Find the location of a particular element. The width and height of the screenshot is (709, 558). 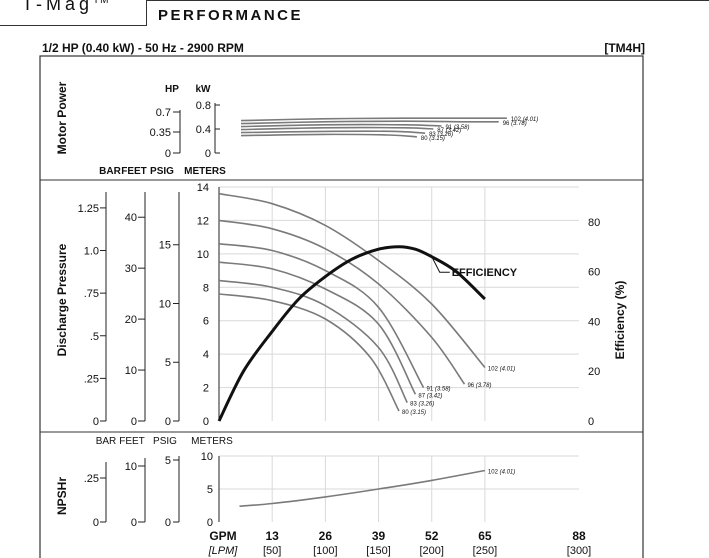

psig-tick-label: 10 is located at coordinates (165, 304).